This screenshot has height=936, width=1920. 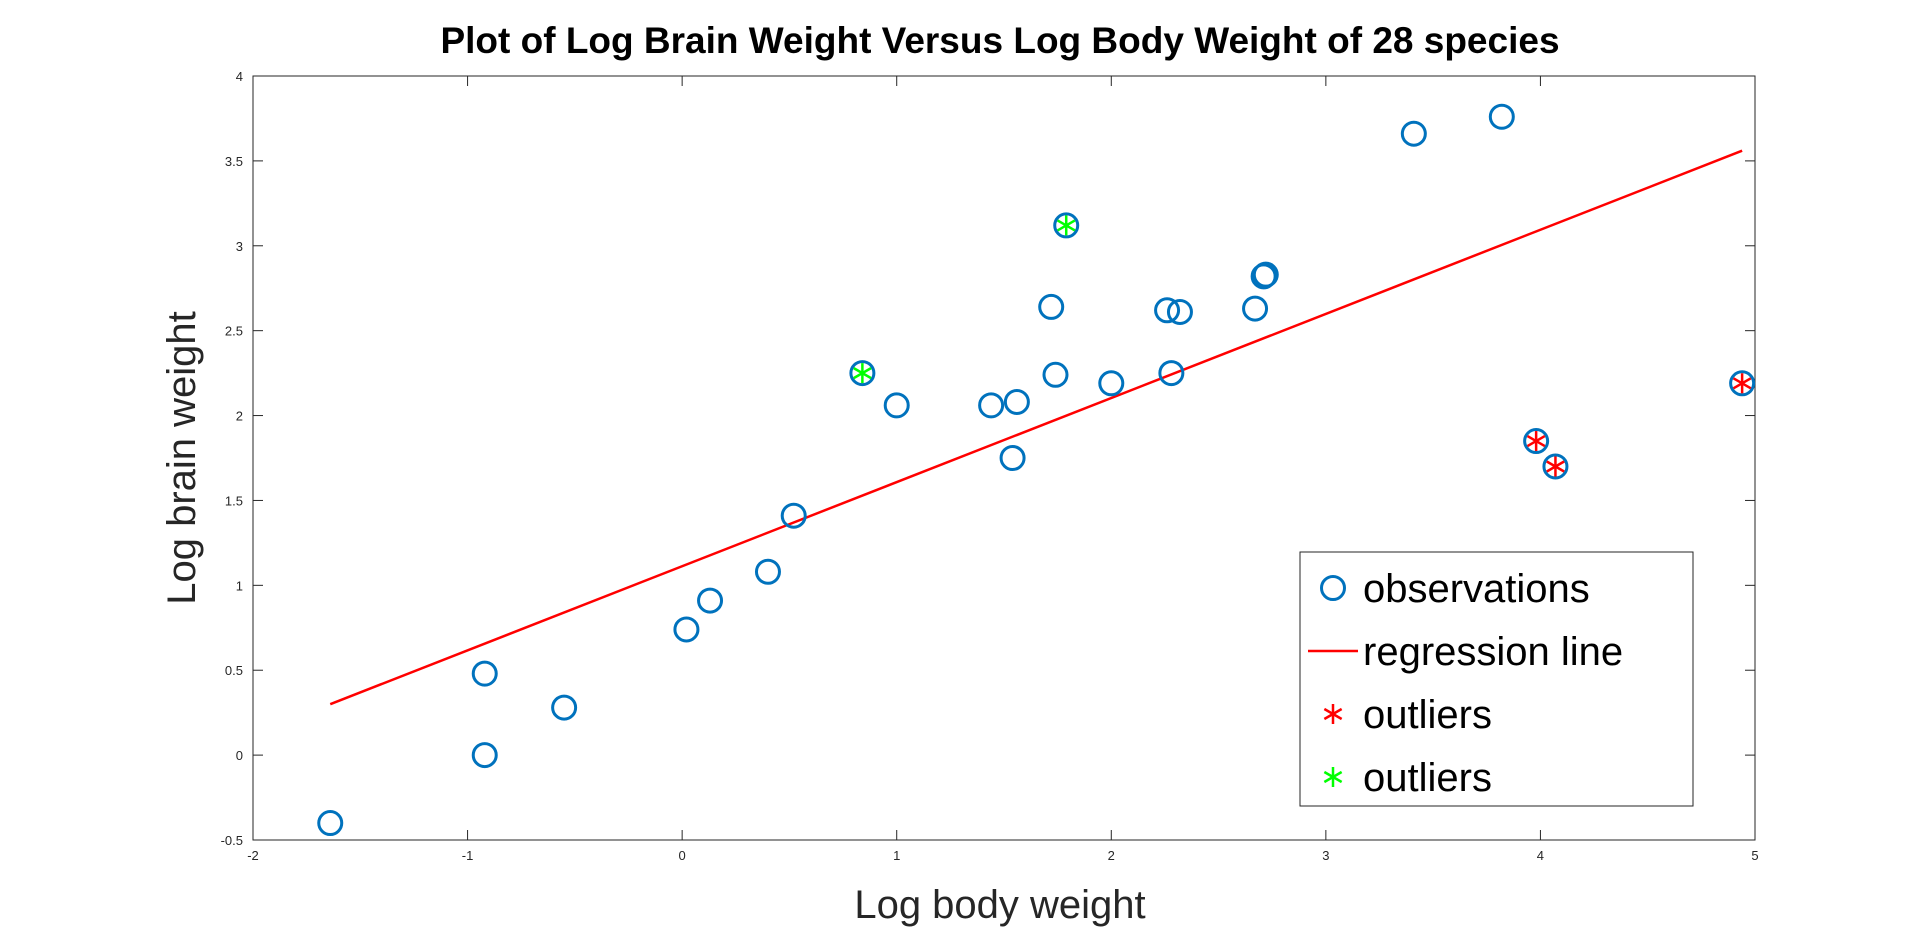 I want to click on y-tick-label: 1, so click(x=239, y=585).